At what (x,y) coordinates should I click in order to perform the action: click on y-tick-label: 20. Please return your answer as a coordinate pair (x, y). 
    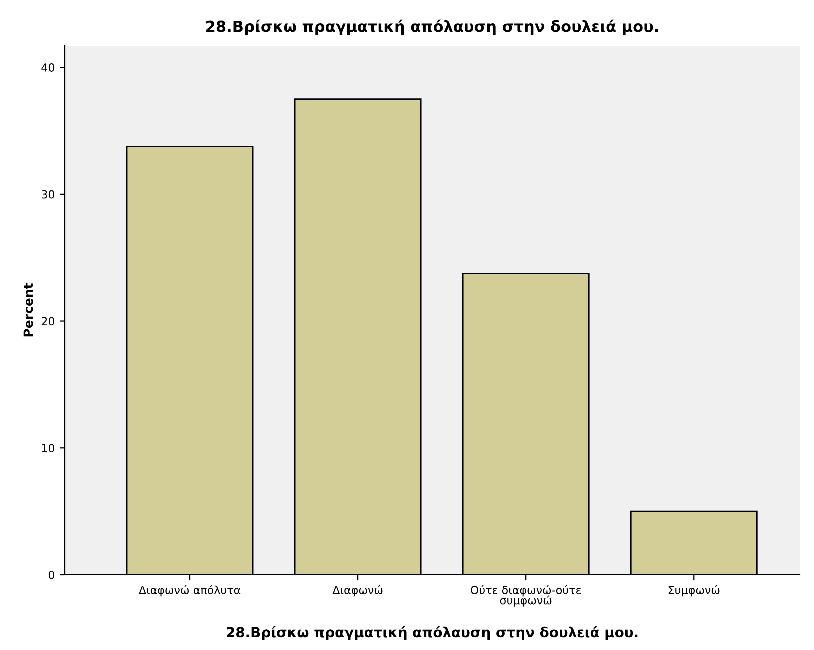
    Looking at the image, I should click on (48, 321).